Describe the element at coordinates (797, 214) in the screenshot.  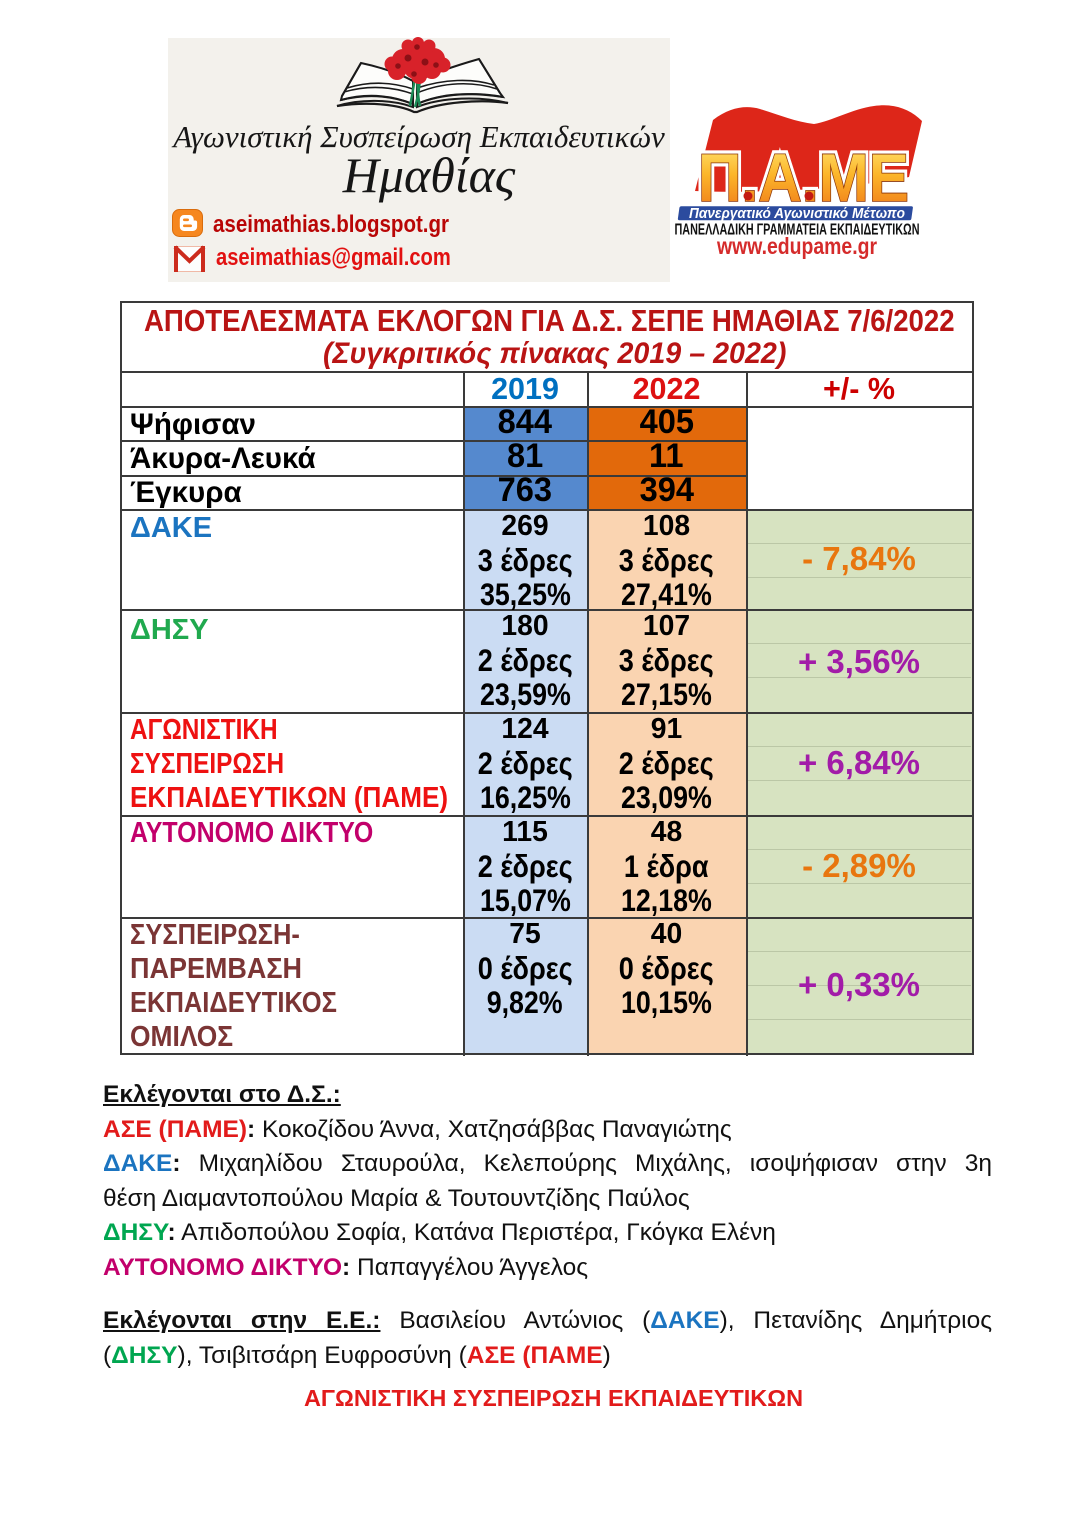
I see `svg-text: Πανεργατικό Αγωνιστικό Μέτωπο` at that location.